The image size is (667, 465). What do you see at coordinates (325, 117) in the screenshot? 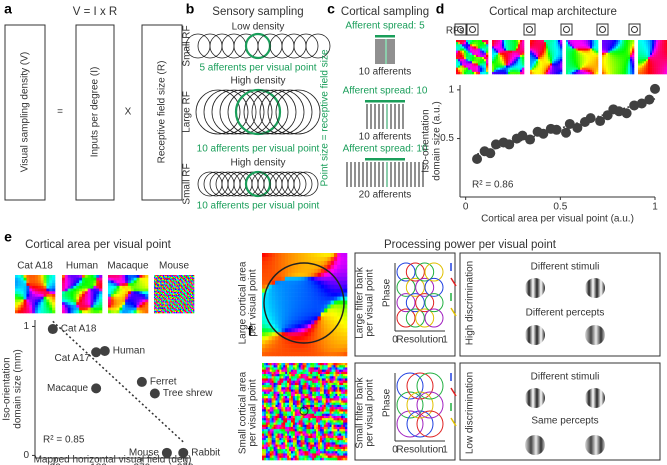
I see `side-note: Point size = receptive field size` at bounding box center [325, 117].